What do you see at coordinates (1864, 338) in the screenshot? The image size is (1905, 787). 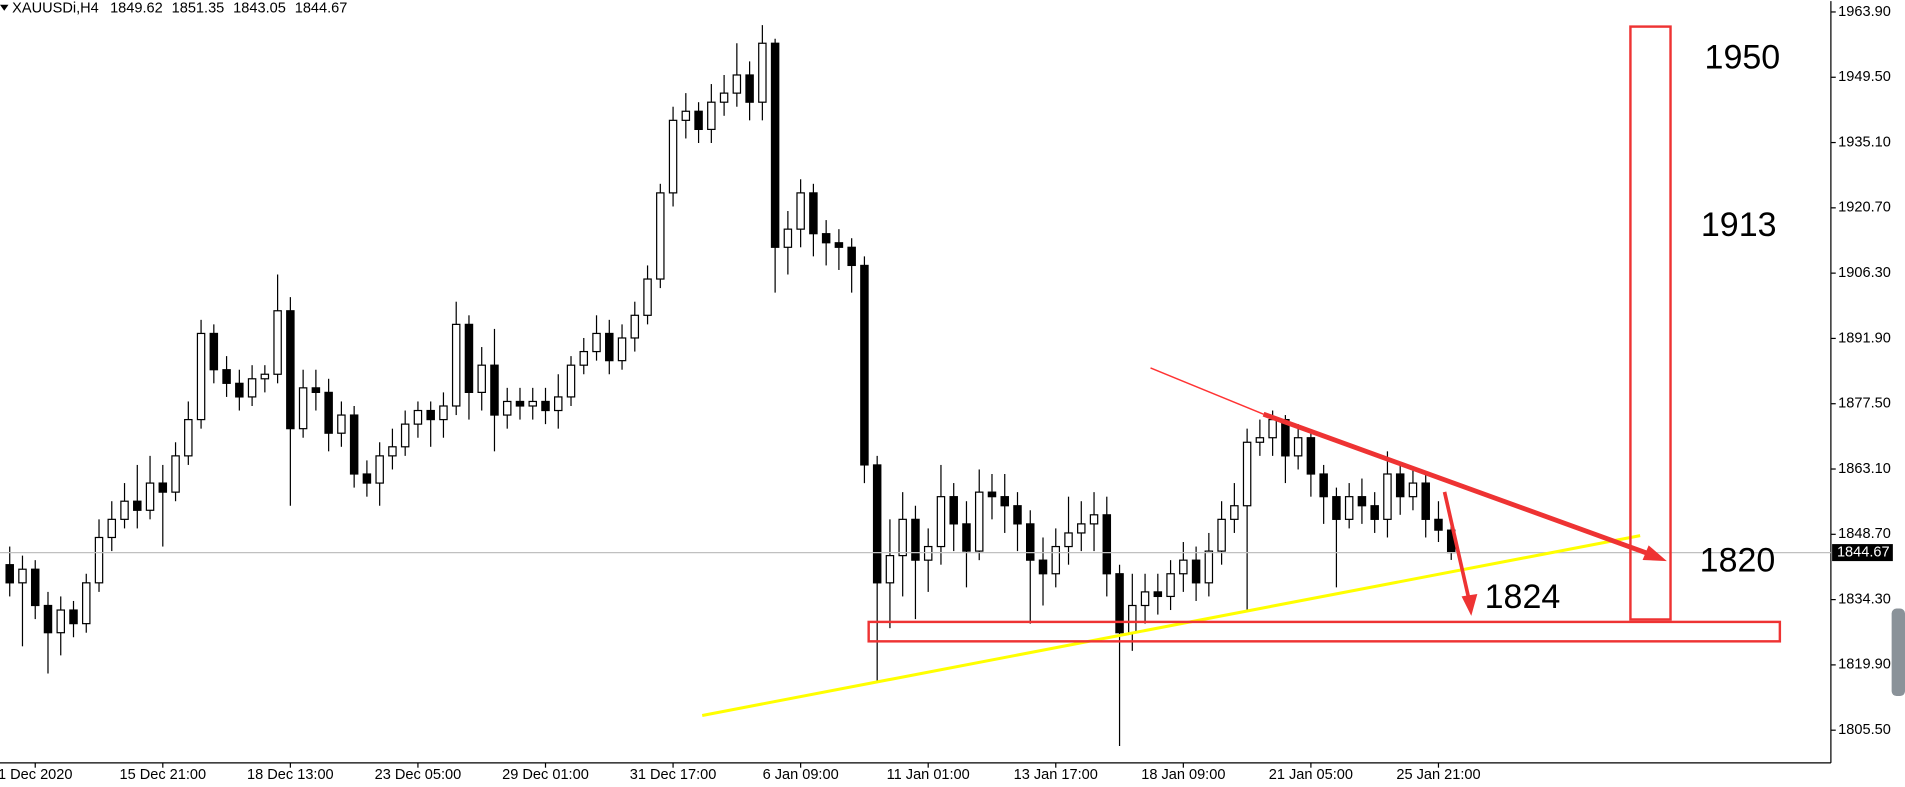 I see `y-tick-label: 1891.90` at bounding box center [1864, 338].